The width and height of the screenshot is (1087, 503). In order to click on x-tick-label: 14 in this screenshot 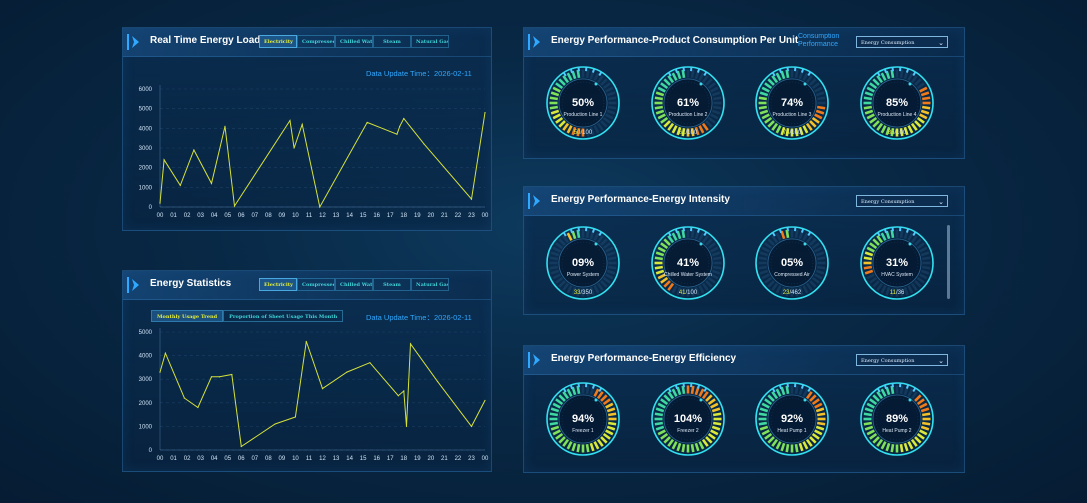, I will do `click(349, 459)`.